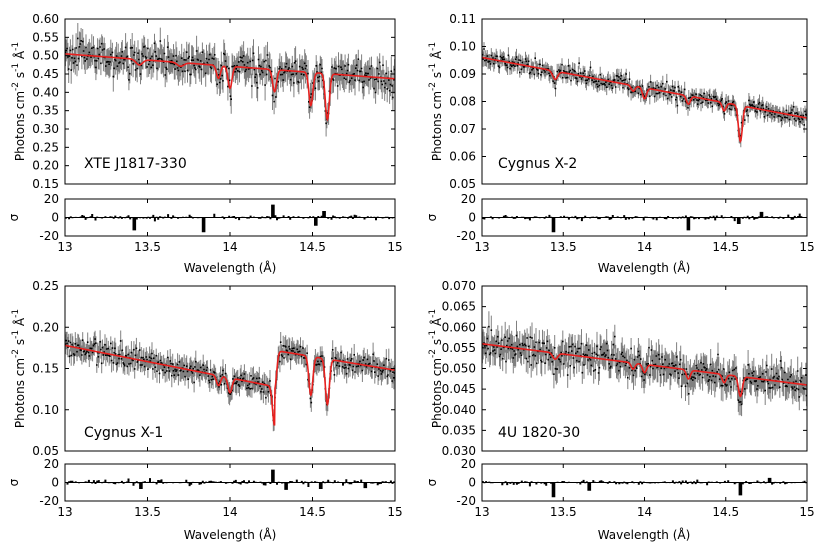 This screenshot has height=554, width=830. What do you see at coordinates (135, 164) in the screenshot?
I see `panel-title: XTE J1817-330` at bounding box center [135, 164].